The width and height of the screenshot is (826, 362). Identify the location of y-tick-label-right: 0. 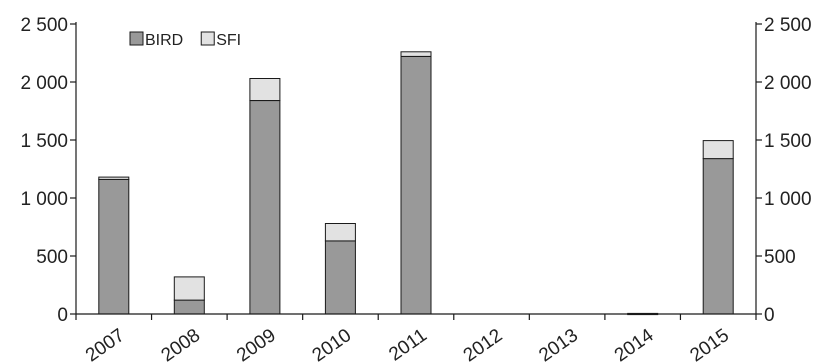
(769, 315).